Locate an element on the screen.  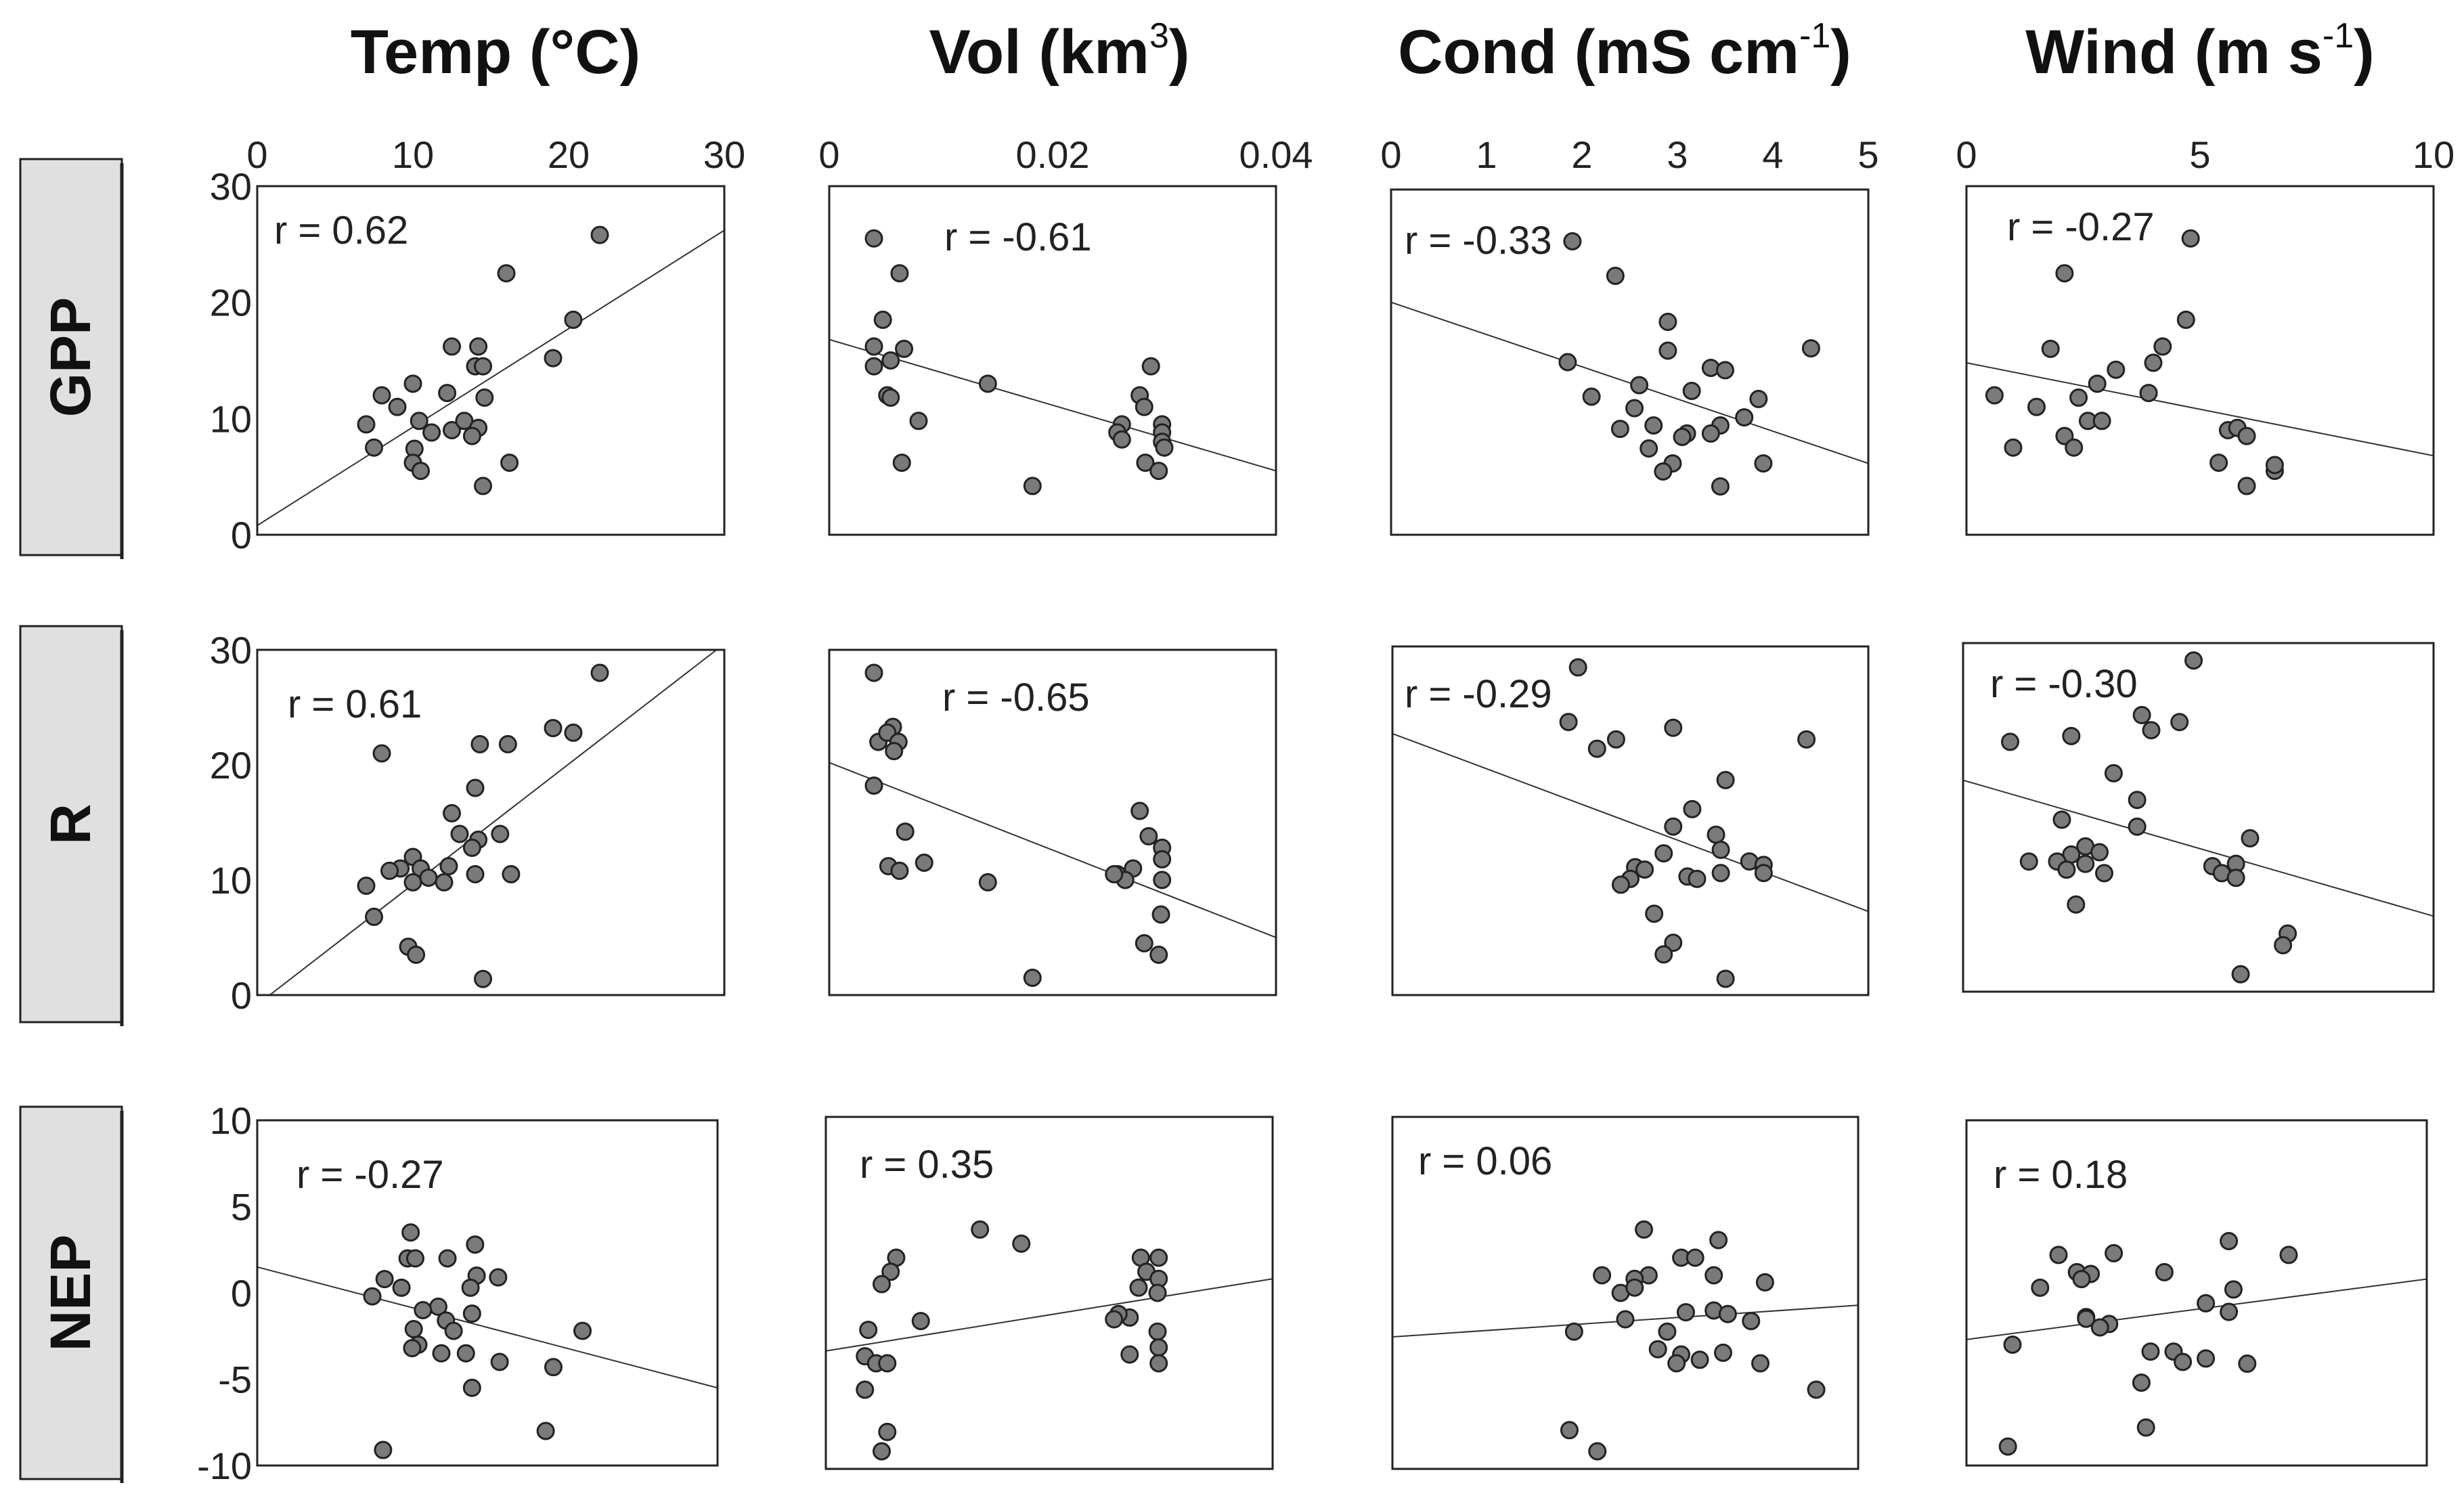
y-tick-label: -10 is located at coordinates (224, 1466).